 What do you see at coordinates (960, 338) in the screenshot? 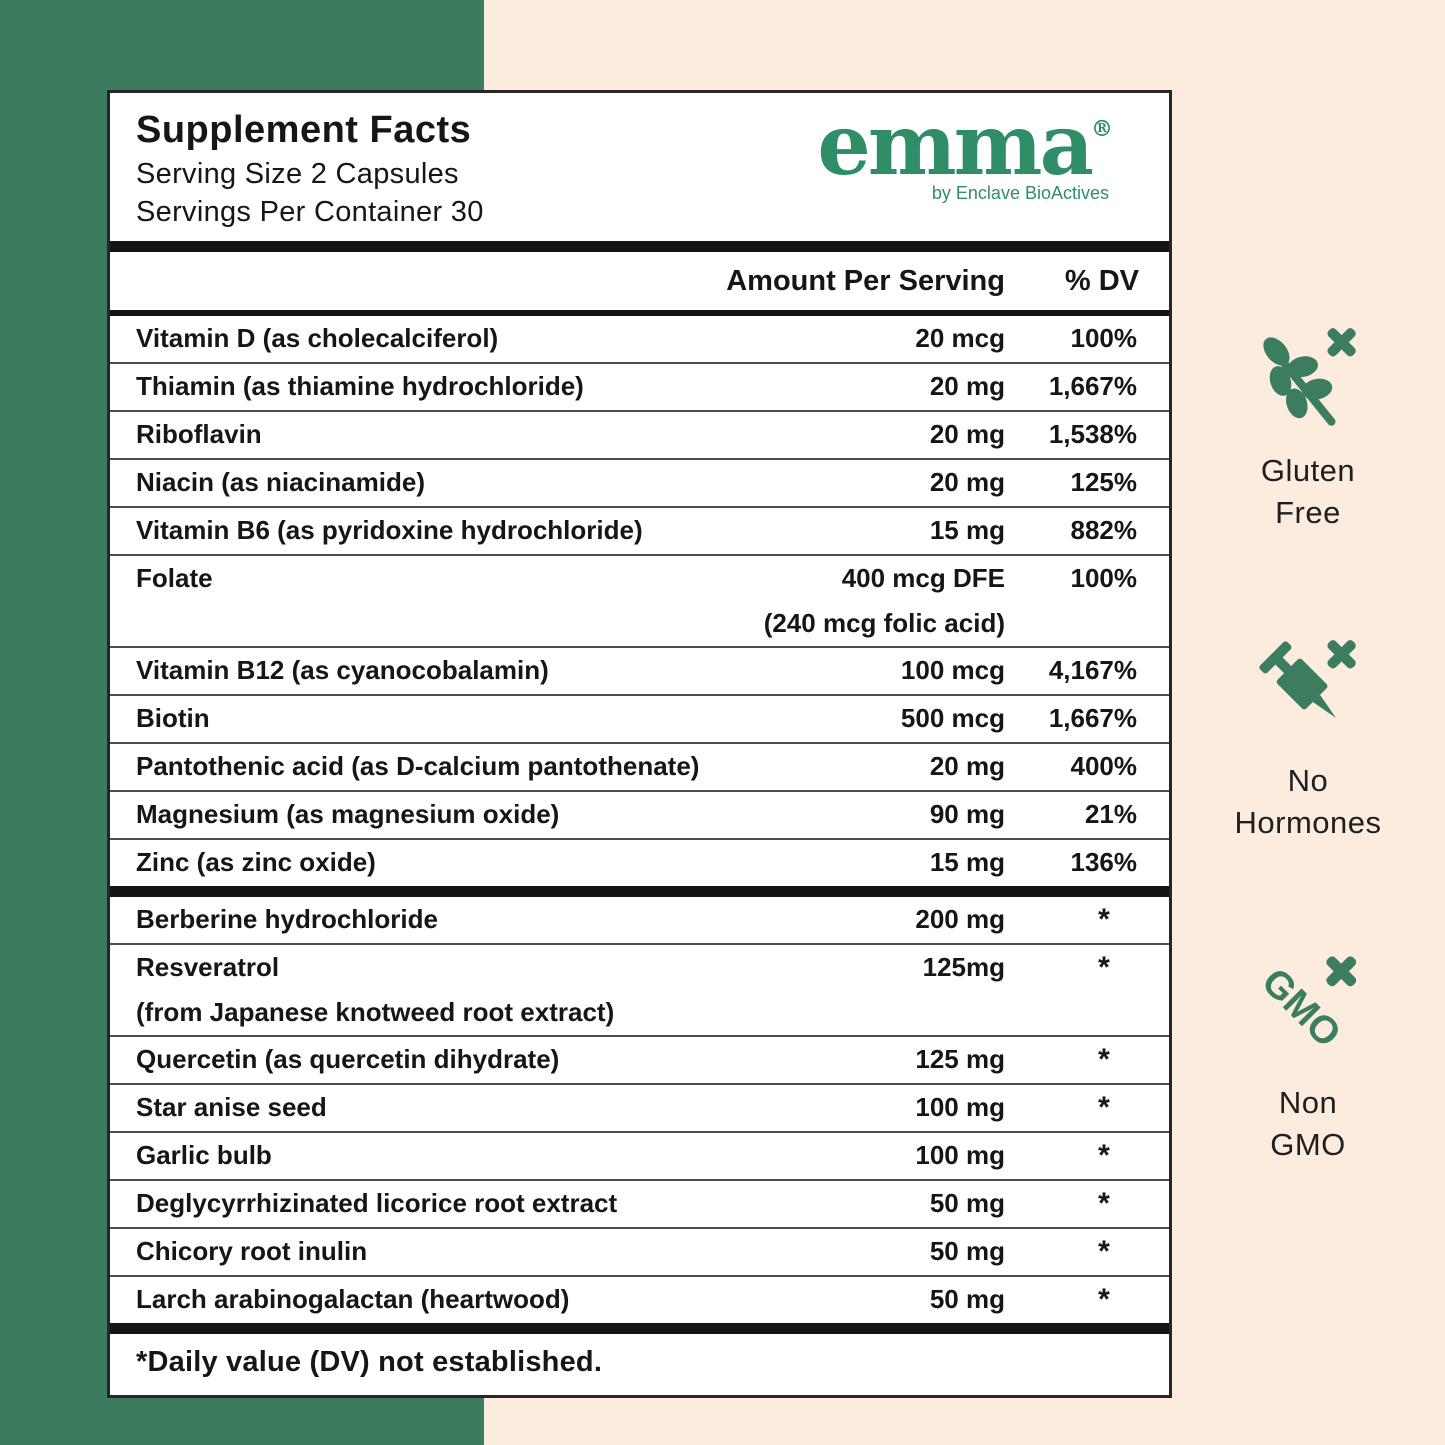
I see `nutrient-amount: 20 mcg` at bounding box center [960, 338].